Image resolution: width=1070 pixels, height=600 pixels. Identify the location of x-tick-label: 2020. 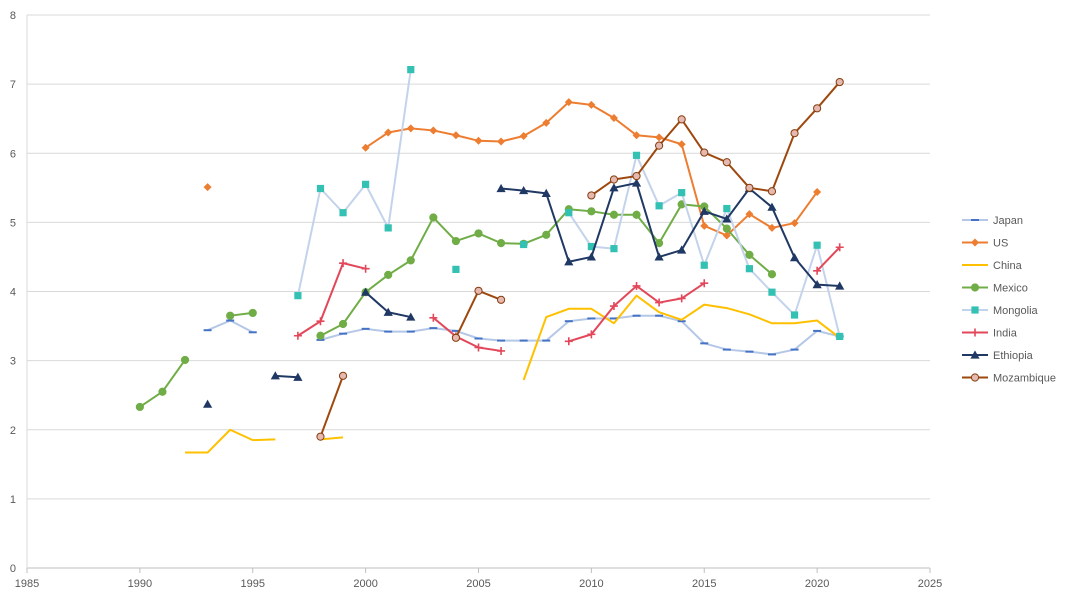
(817, 584).